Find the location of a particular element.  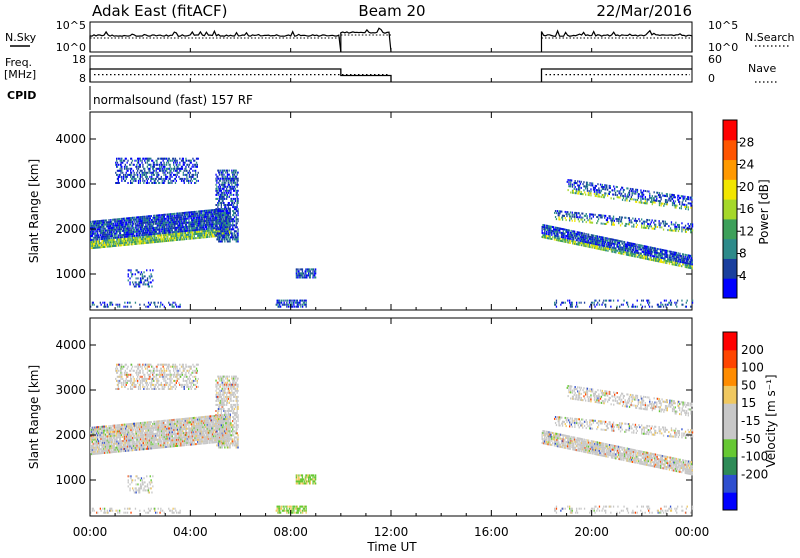

noise-right-label: N.Search is located at coordinates (770, 37).